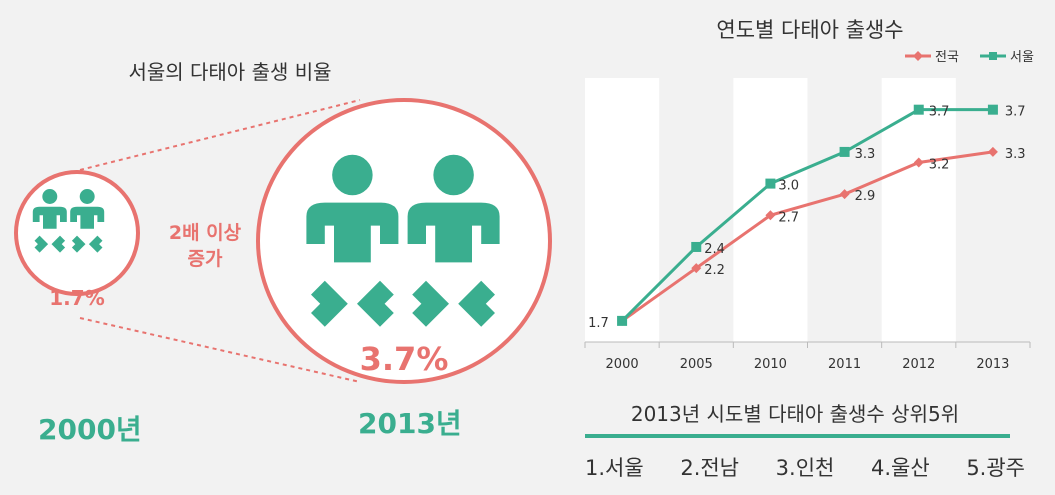  Describe the element at coordinates (992, 364) in the screenshot. I see `x-tick-label: 2013` at that location.